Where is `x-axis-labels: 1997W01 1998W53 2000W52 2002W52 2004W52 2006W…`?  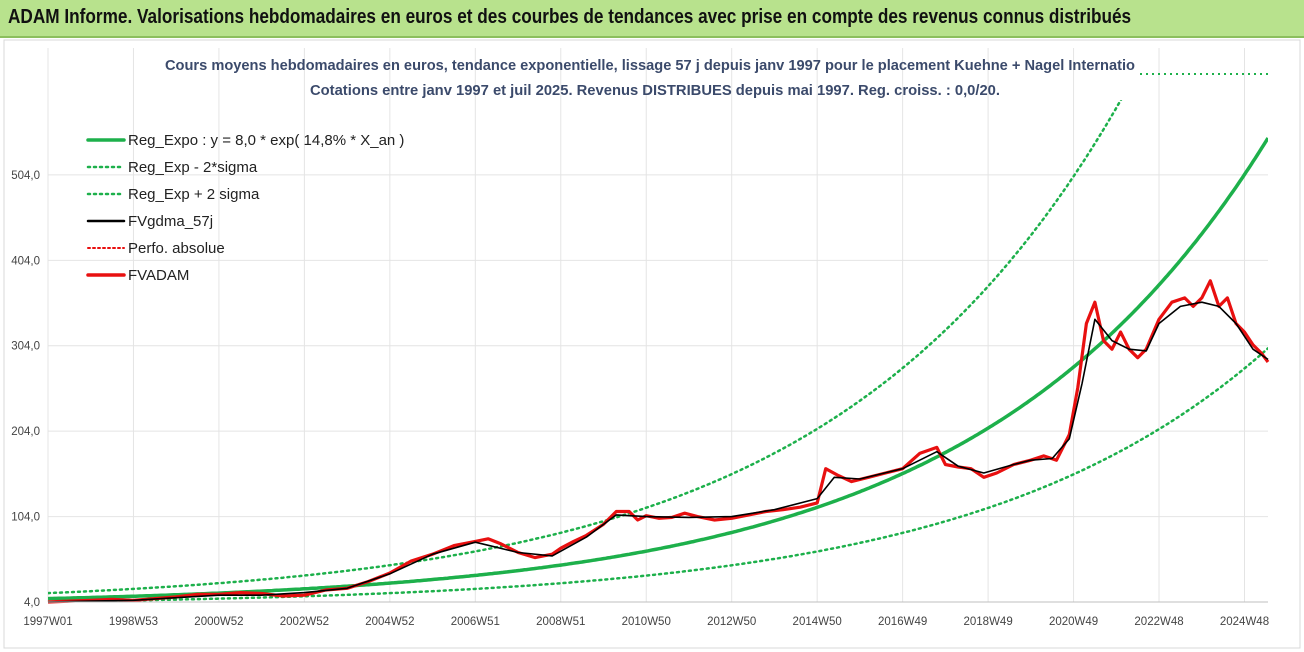 x-axis-labels: 1997W01 1998W53 2000W52 2002W52 2004W52 2006W… is located at coordinates (646, 622).